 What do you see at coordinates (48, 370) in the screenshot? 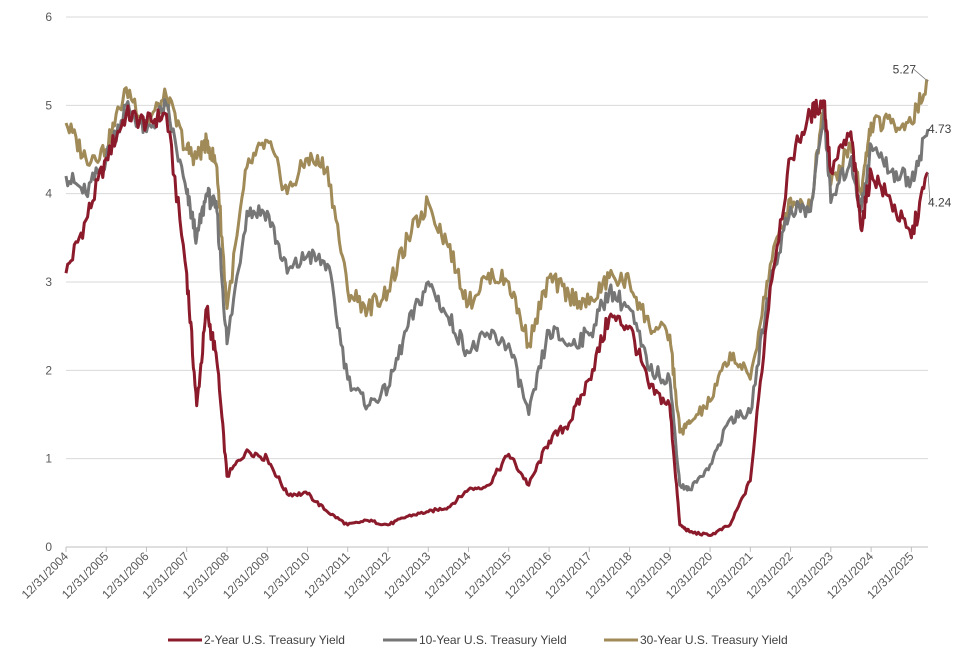
I see `y-tick-label: 2` at bounding box center [48, 370].